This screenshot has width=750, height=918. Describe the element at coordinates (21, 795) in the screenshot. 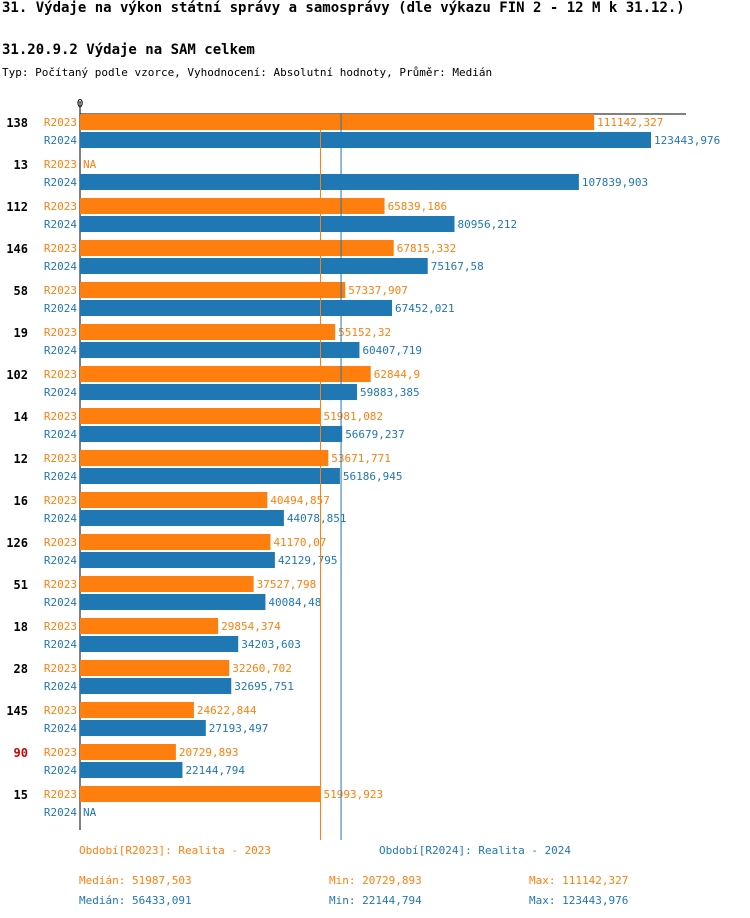

I see `group-label: 15` at that location.